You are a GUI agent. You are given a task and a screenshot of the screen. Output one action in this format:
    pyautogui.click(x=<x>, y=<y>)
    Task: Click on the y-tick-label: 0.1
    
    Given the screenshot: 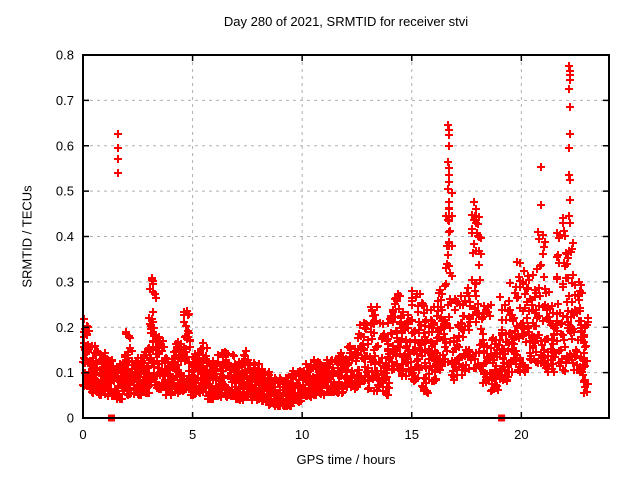 What is the action you would take?
    pyautogui.click(x=65, y=372)
    